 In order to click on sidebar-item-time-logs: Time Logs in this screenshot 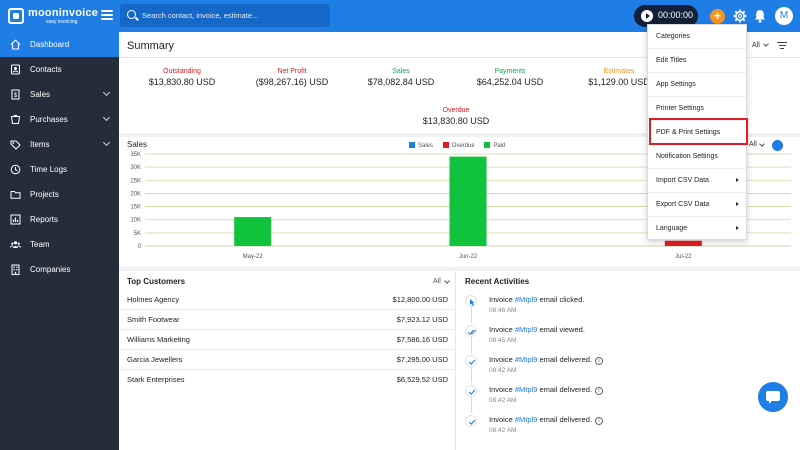, I will do `click(59, 169)`.